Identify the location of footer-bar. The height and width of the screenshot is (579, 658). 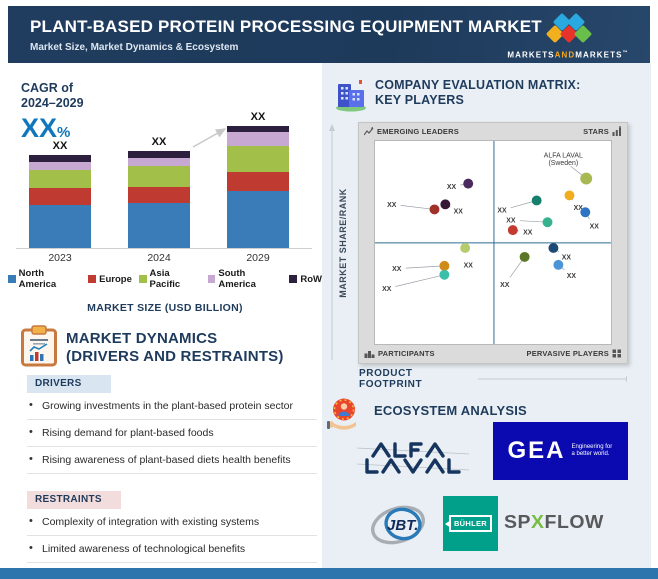
(329, 573).